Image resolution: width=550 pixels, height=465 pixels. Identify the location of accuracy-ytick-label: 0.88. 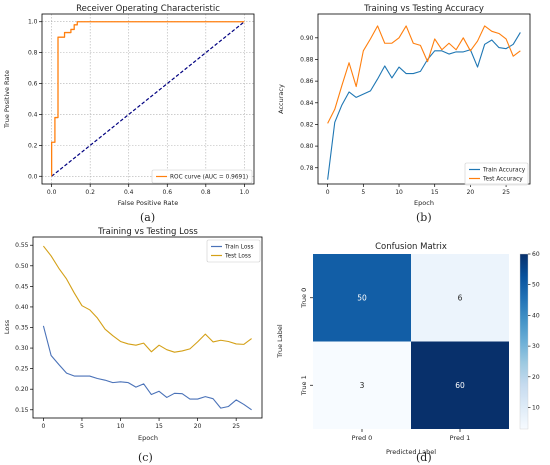
(307, 59).